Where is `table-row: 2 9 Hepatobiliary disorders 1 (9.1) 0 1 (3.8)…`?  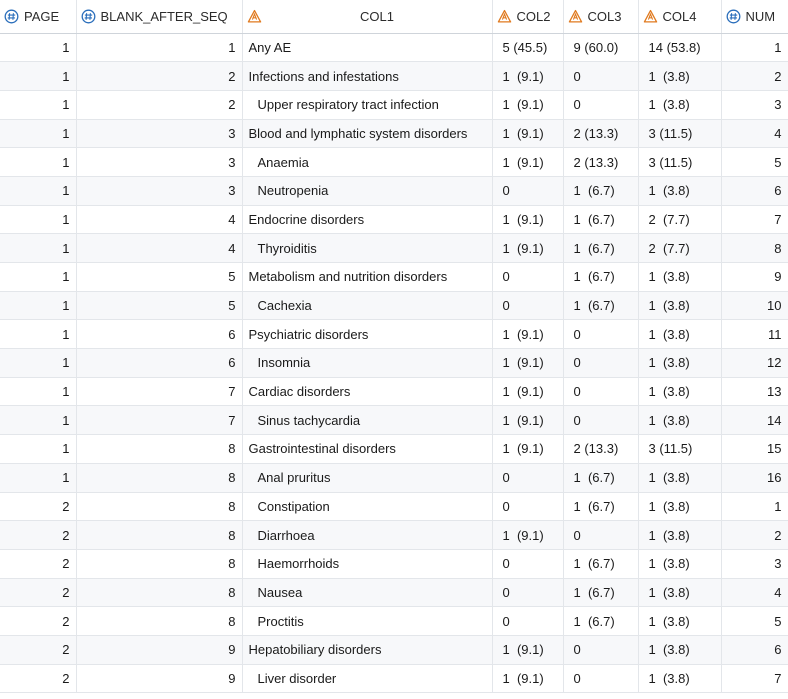
table-row: 2 9 Hepatobiliary disorders 1 (9.1) 0 1 (3.8)… is located at coordinates (394, 650).